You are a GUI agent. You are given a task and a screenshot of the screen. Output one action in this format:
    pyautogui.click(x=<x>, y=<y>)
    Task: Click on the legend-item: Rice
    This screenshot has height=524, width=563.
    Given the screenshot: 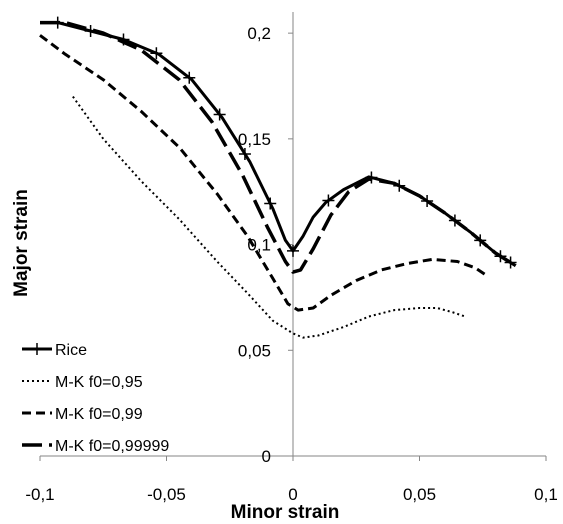 What is the action you would take?
    pyautogui.click(x=54, y=350)
    